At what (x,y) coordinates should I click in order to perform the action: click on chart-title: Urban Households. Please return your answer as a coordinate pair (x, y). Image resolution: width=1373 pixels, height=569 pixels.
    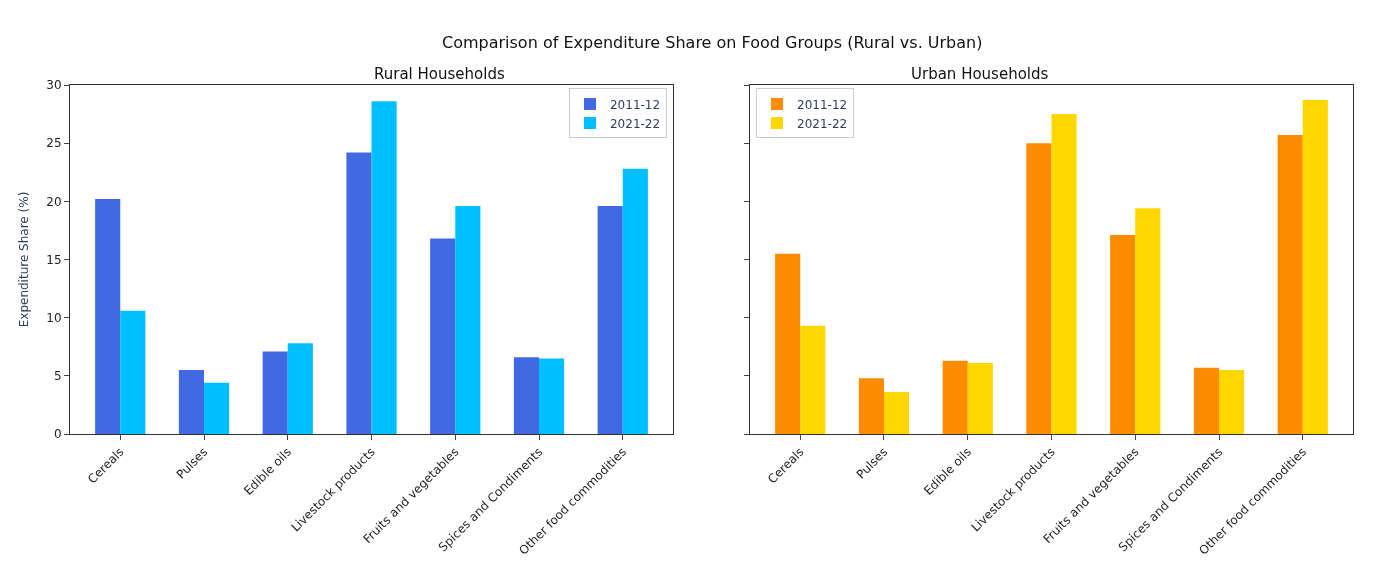
    Looking at the image, I should click on (980, 74).